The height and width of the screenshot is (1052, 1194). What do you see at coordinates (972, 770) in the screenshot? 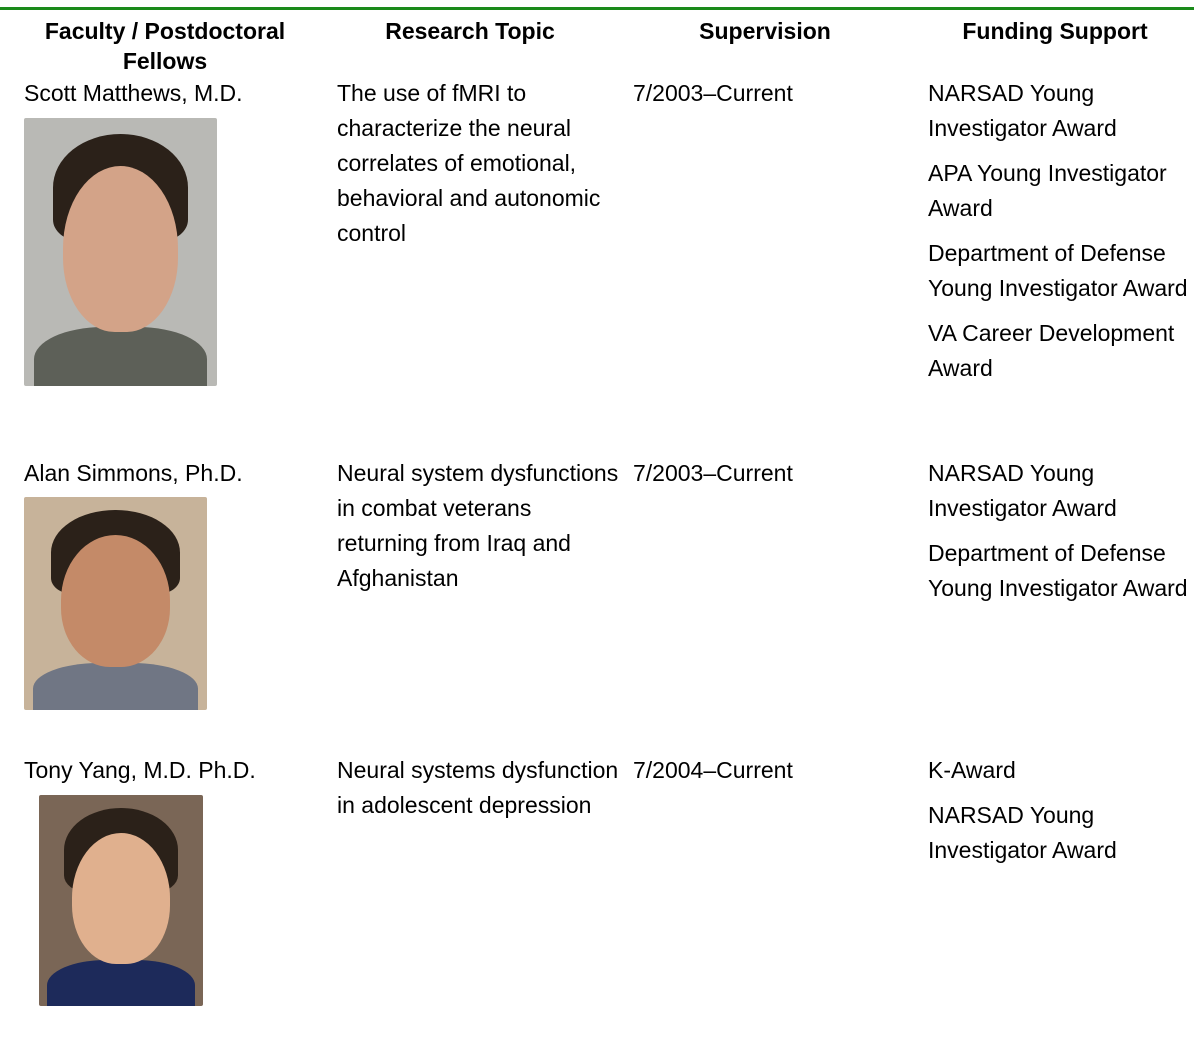
I see `funding-item: K-Award` at bounding box center [972, 770].